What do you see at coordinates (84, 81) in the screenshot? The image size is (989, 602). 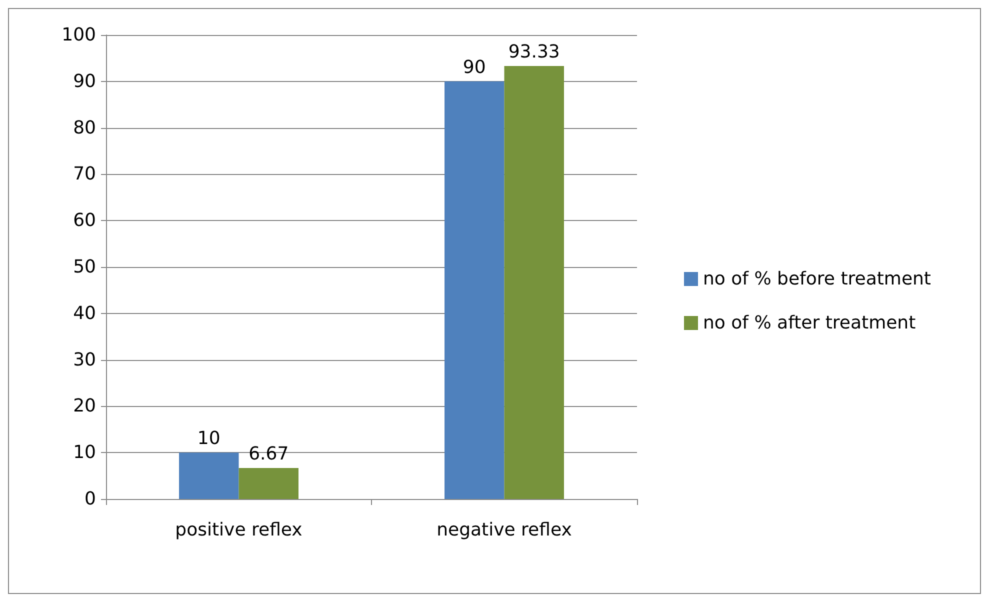 I see `y-tick-label: 90` at bounding box center [84, 81].